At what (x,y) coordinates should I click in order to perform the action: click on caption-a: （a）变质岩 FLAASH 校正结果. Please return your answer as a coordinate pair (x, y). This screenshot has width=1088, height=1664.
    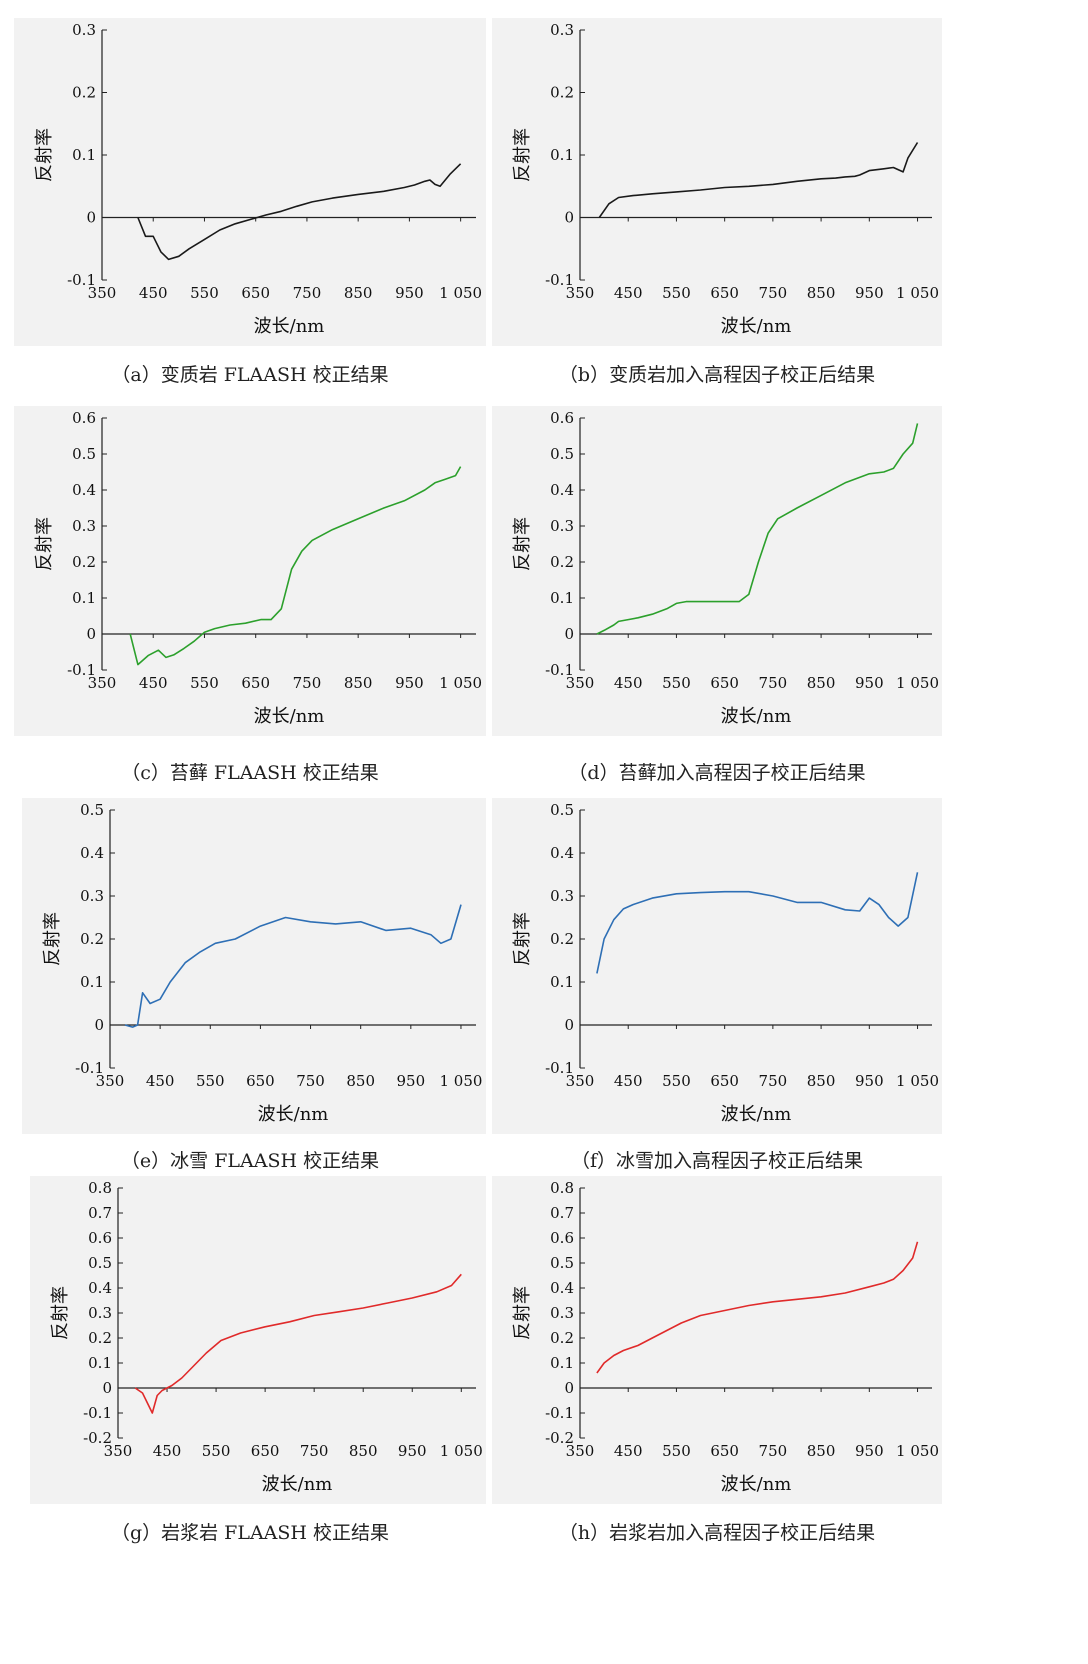
    Looking at the image, I should click on (250, 375).